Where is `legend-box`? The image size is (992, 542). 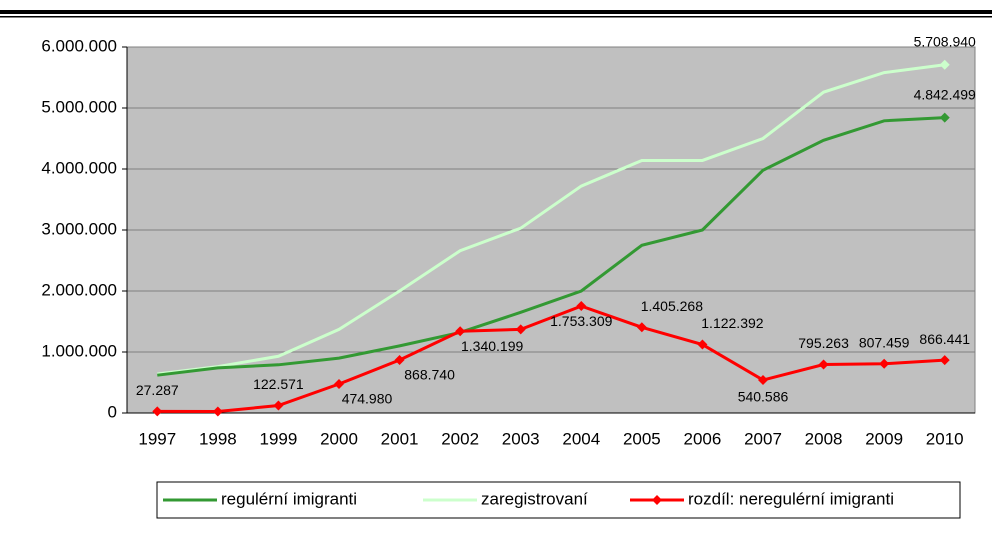
legend-box is located at coordinates (558, 500).